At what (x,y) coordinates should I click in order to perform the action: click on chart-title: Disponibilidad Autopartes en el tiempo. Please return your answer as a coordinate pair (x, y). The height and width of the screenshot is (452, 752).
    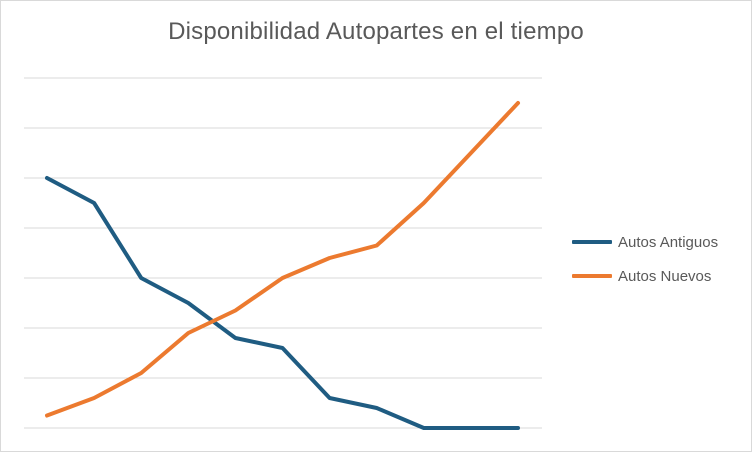
    Looking at the image, I should click on (376, 31).